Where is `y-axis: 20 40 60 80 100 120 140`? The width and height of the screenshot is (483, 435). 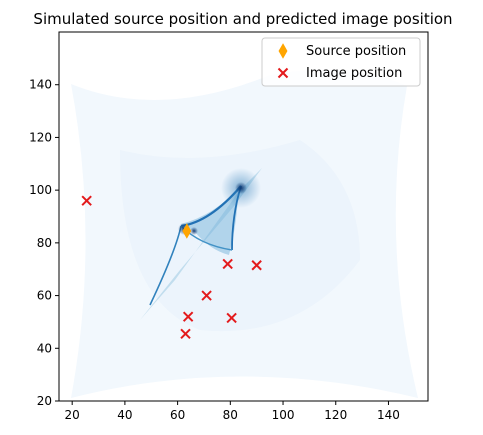
y-axis: 20 40 60 80 100 120 140 is located at coordinates (44, 243).